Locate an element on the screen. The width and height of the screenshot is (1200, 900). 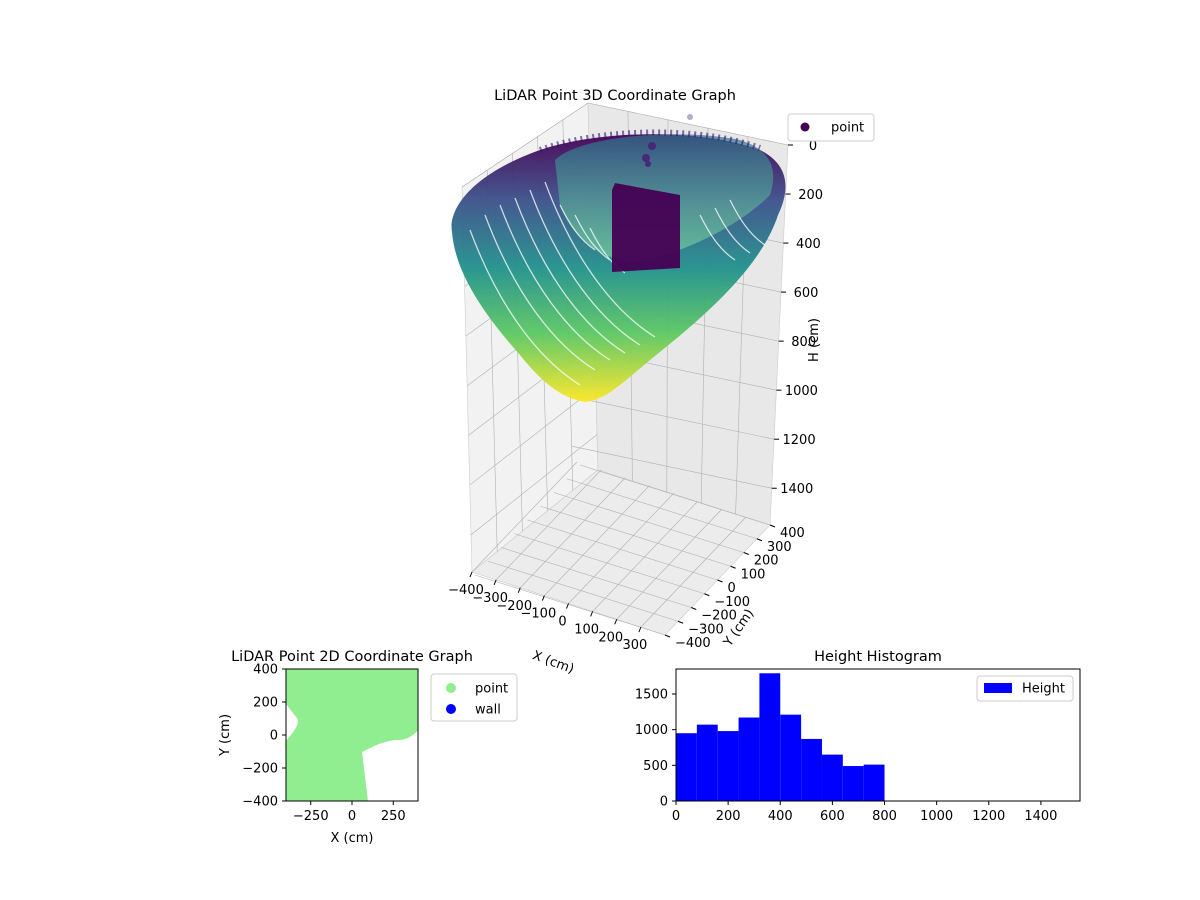
x-tick-label: 0 is located at coordinates (562, 622).